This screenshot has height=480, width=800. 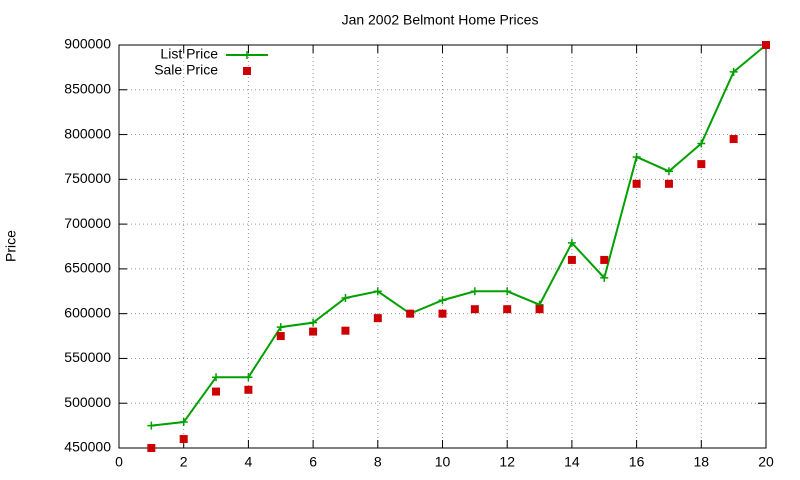 I want to click on y-tick-label: 650000, so click(x=87, y=268).